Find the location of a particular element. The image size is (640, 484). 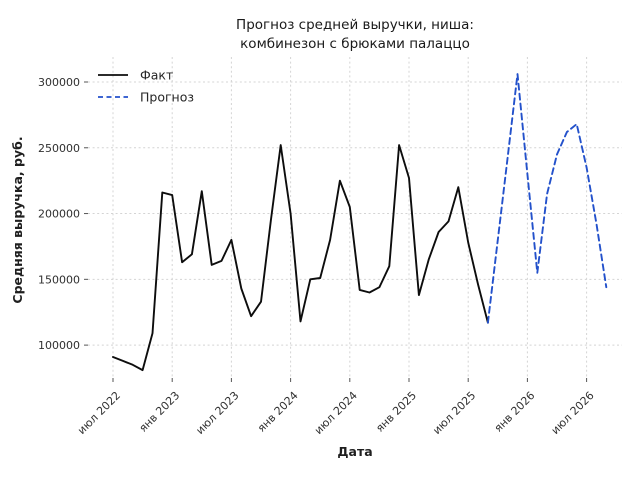

x-tick-label: янв 2023 is located at coordinates (160, 412).